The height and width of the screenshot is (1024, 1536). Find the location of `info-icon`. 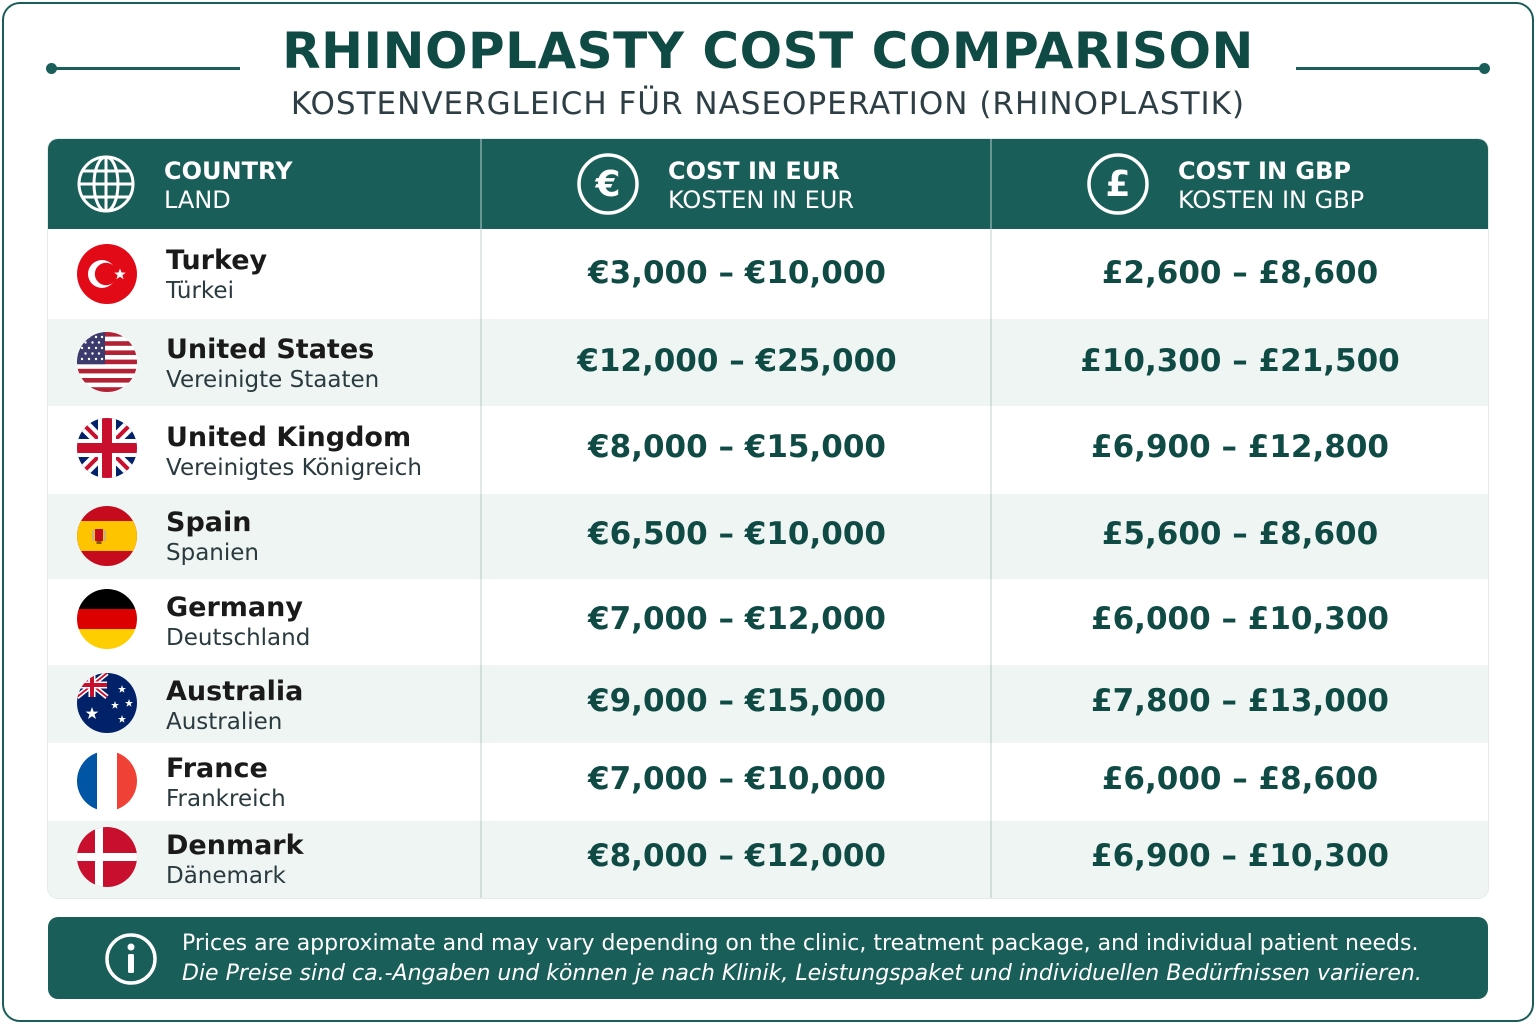

info-icon is located at coordinates (131, 959).